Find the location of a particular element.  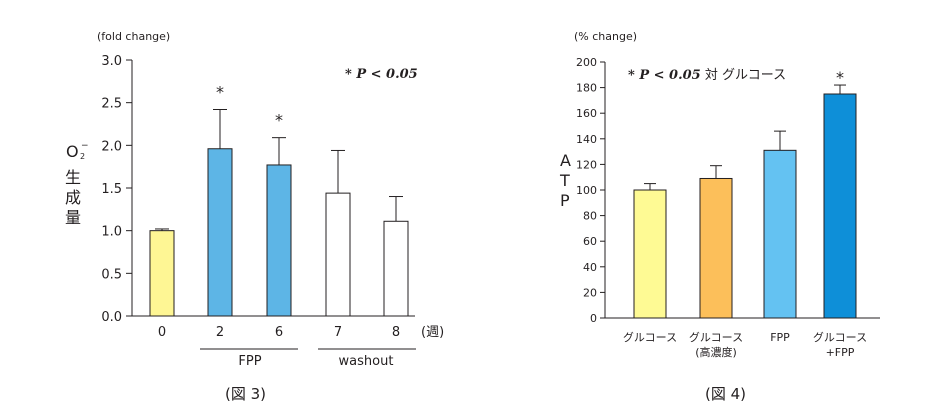

fig3-x-tick-label: 2 is located at coordinates (220, 332).